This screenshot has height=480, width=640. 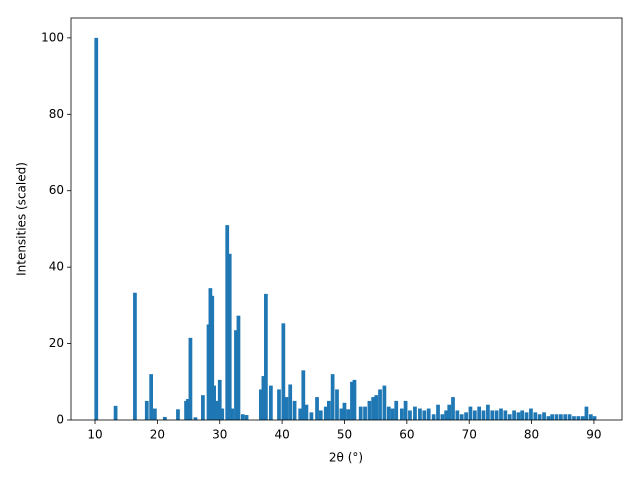 What do you see at coordinates (346, 458) in the screenshot?
I see `x-axis-label: 2θ (°)` at bounding box center [346, 458].